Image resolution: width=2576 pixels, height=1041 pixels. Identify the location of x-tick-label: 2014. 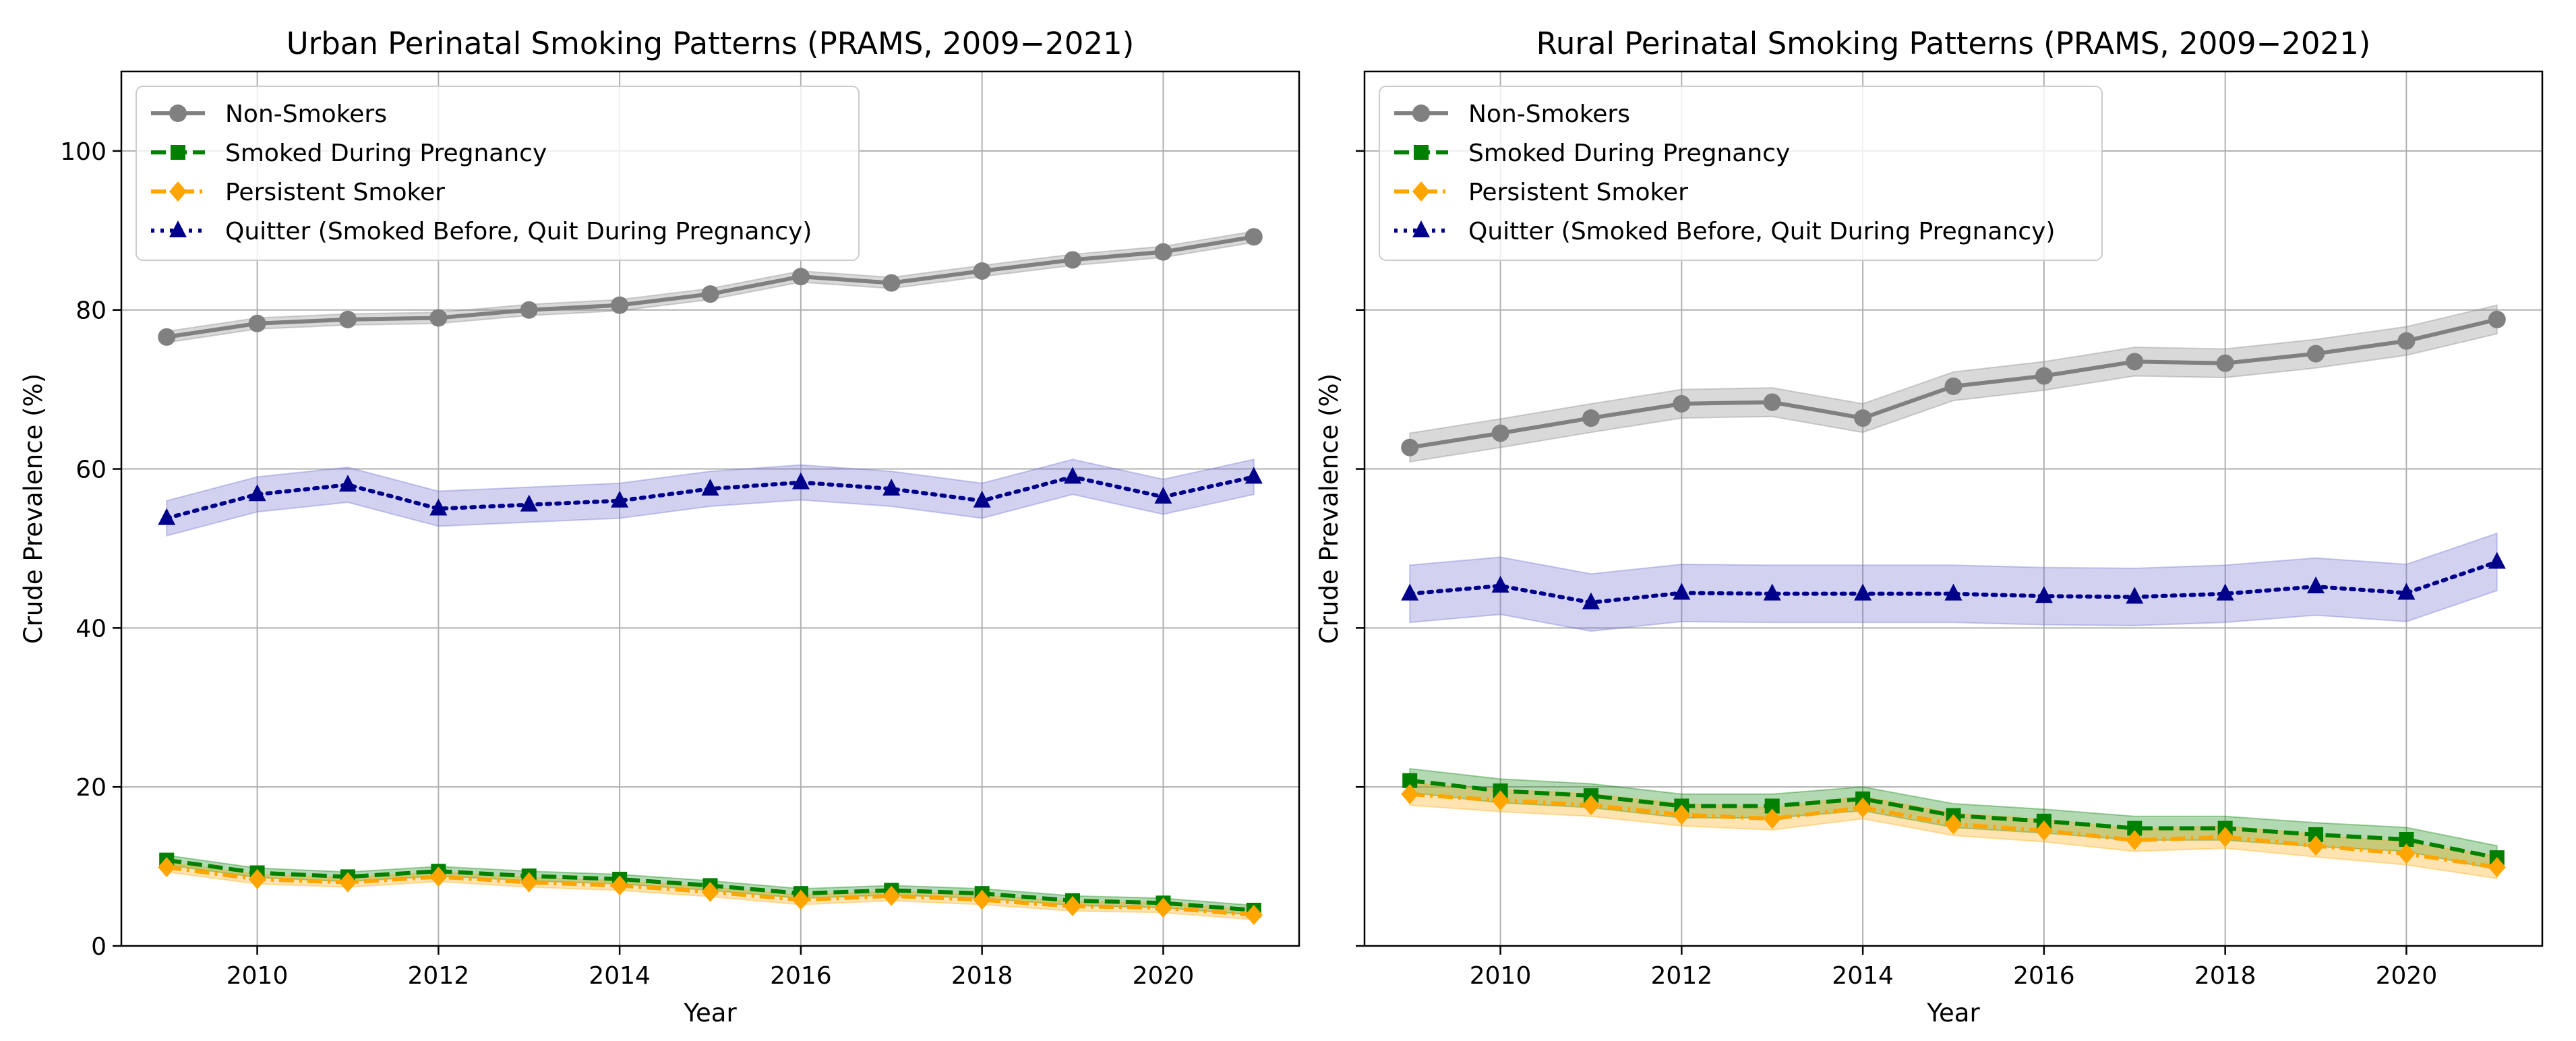
(620, 976).